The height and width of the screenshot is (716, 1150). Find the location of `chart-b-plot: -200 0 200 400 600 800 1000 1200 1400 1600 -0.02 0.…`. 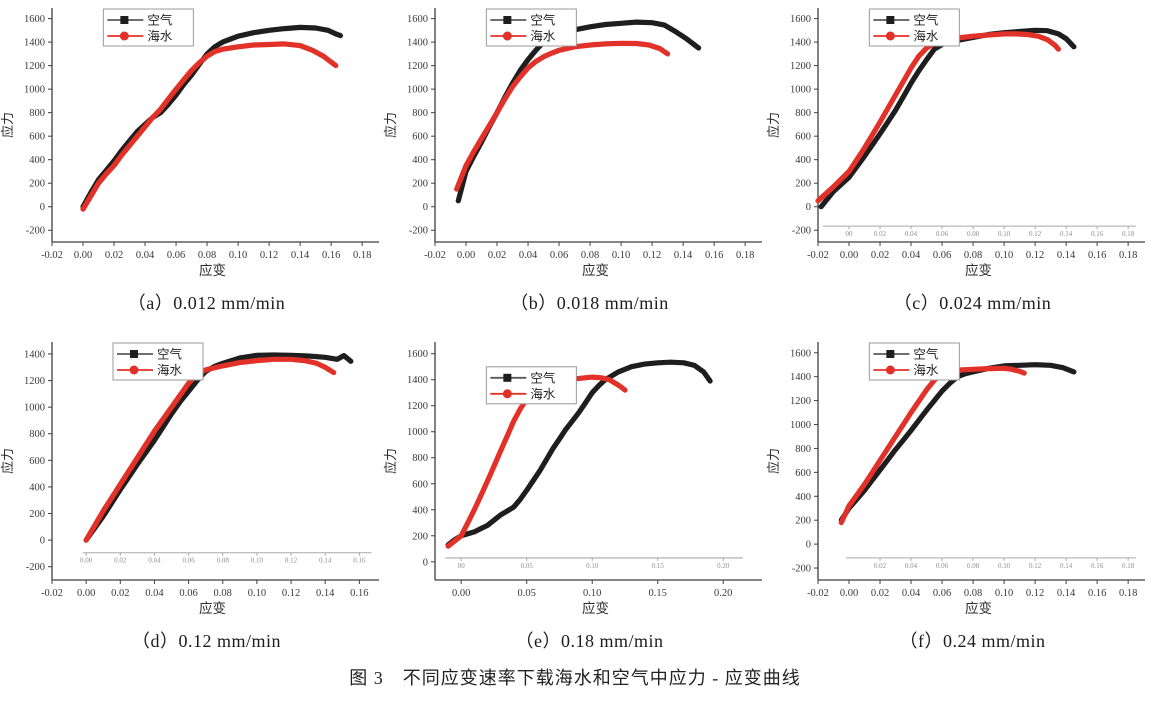

chart-b-plot: -200 0 200 400 600 800 1000 1200 1400 1600 -0.02 0.… is located at coordinates (572, 143).